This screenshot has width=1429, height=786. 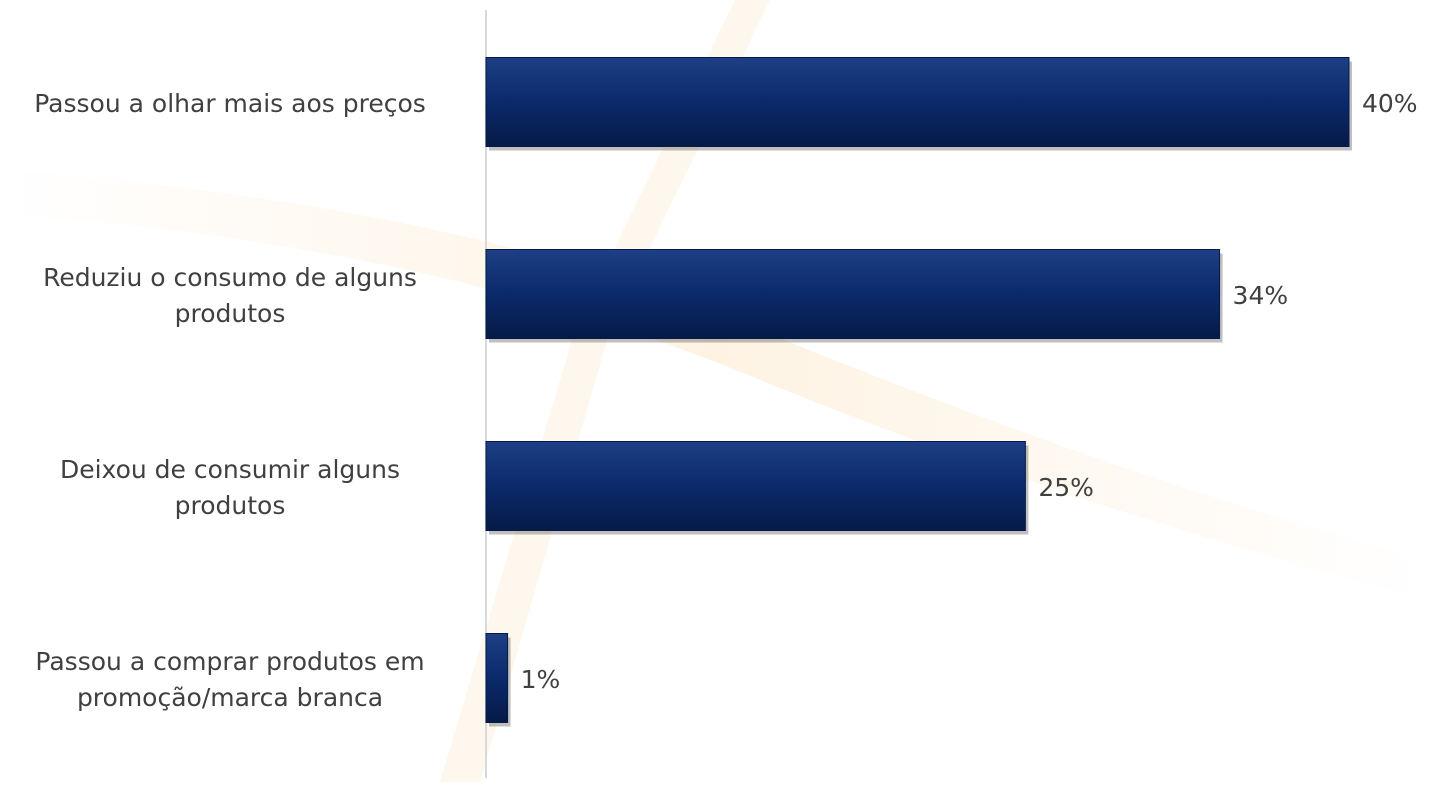 What do you see at coordinates (230, 295) in the screenshot?
I see `category-label: Reduziu o consumo de alguns produtos` at bounding box center [230, 295].